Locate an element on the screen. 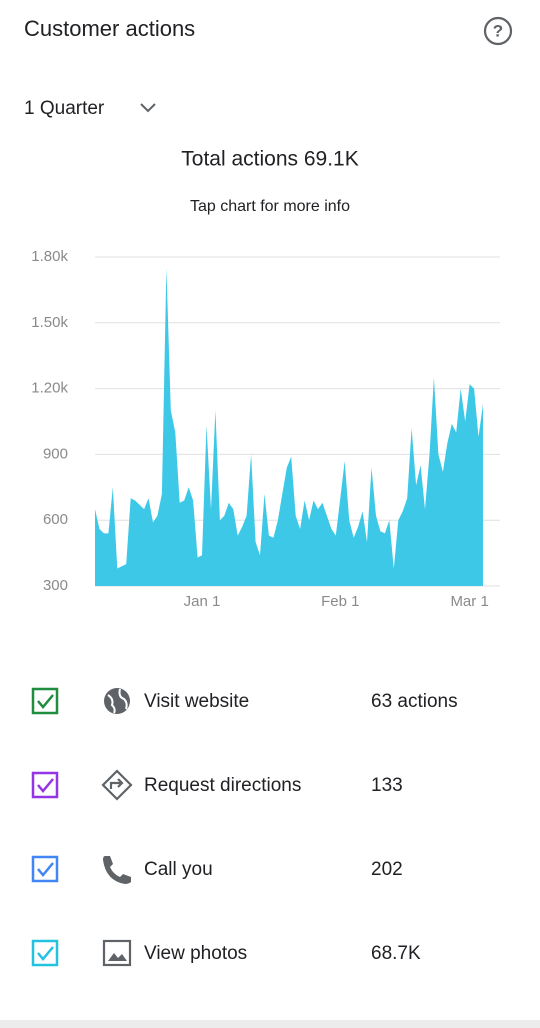 The image size is (540, 1028). bottom-bar is located at coordinates (270, 1024).